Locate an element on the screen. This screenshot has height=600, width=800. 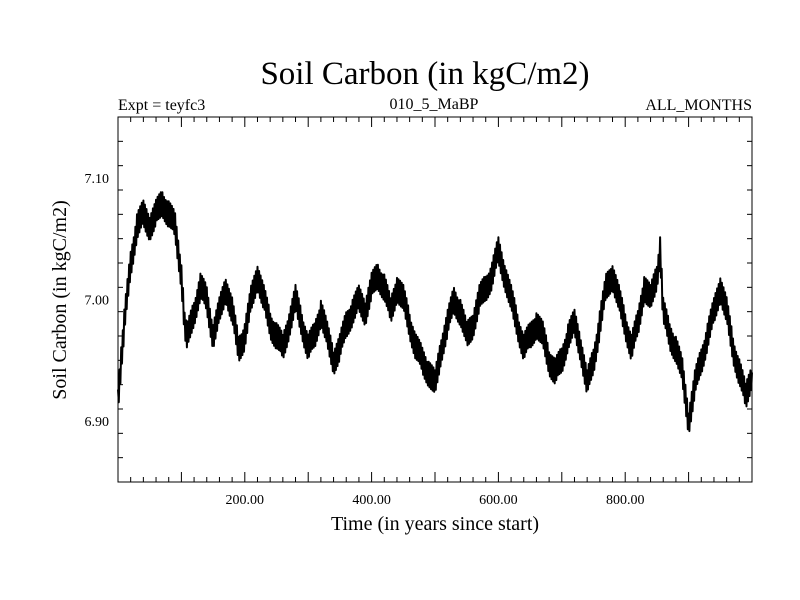
period-label: 010_5_MaBP is located at coordinates (434, 104).